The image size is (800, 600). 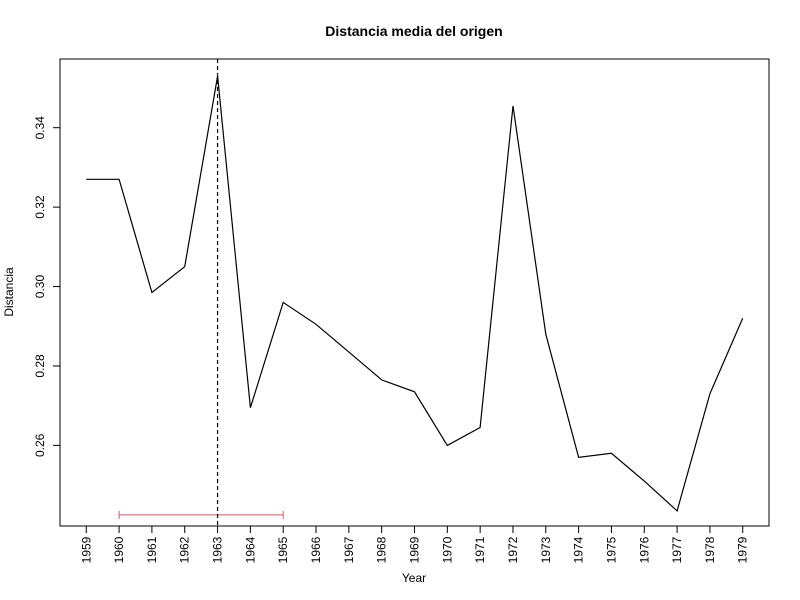 What do you see at coordinates (513, 549) in the screenshot?
I see `x-tick-label: 1972` at bounding box center [513, 549].